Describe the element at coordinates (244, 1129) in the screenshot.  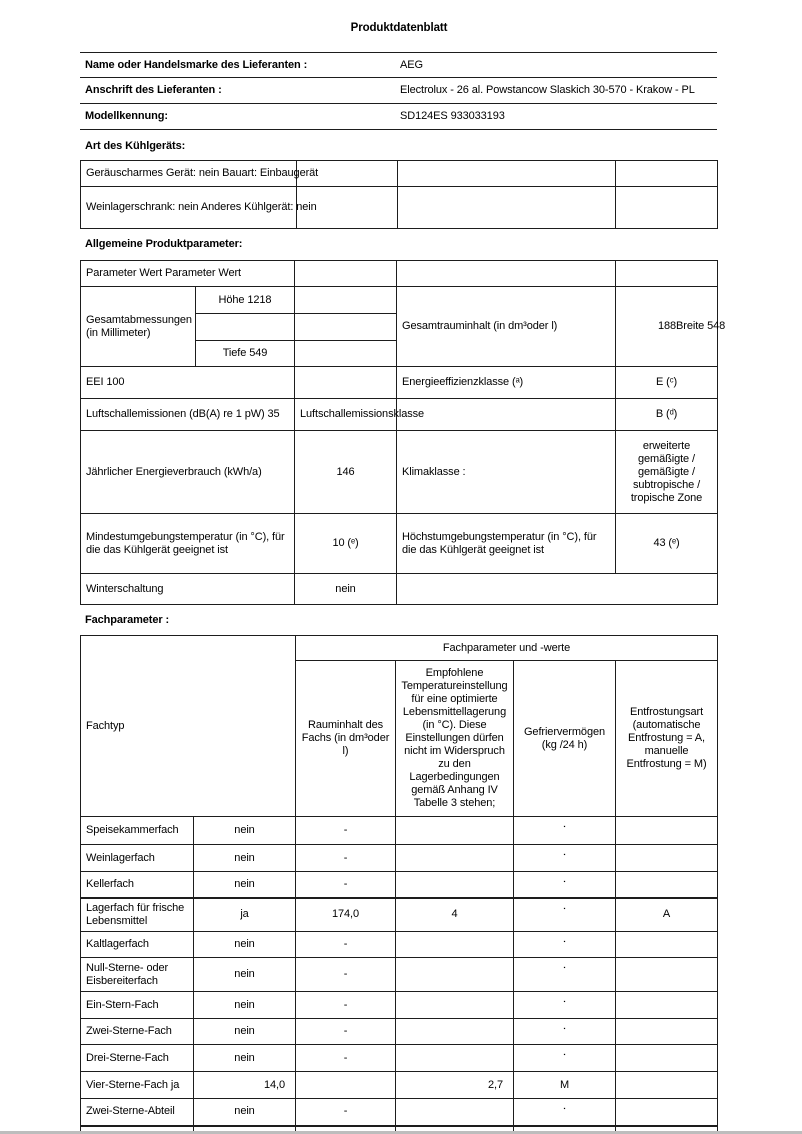
I see `compartment-present` at that location.